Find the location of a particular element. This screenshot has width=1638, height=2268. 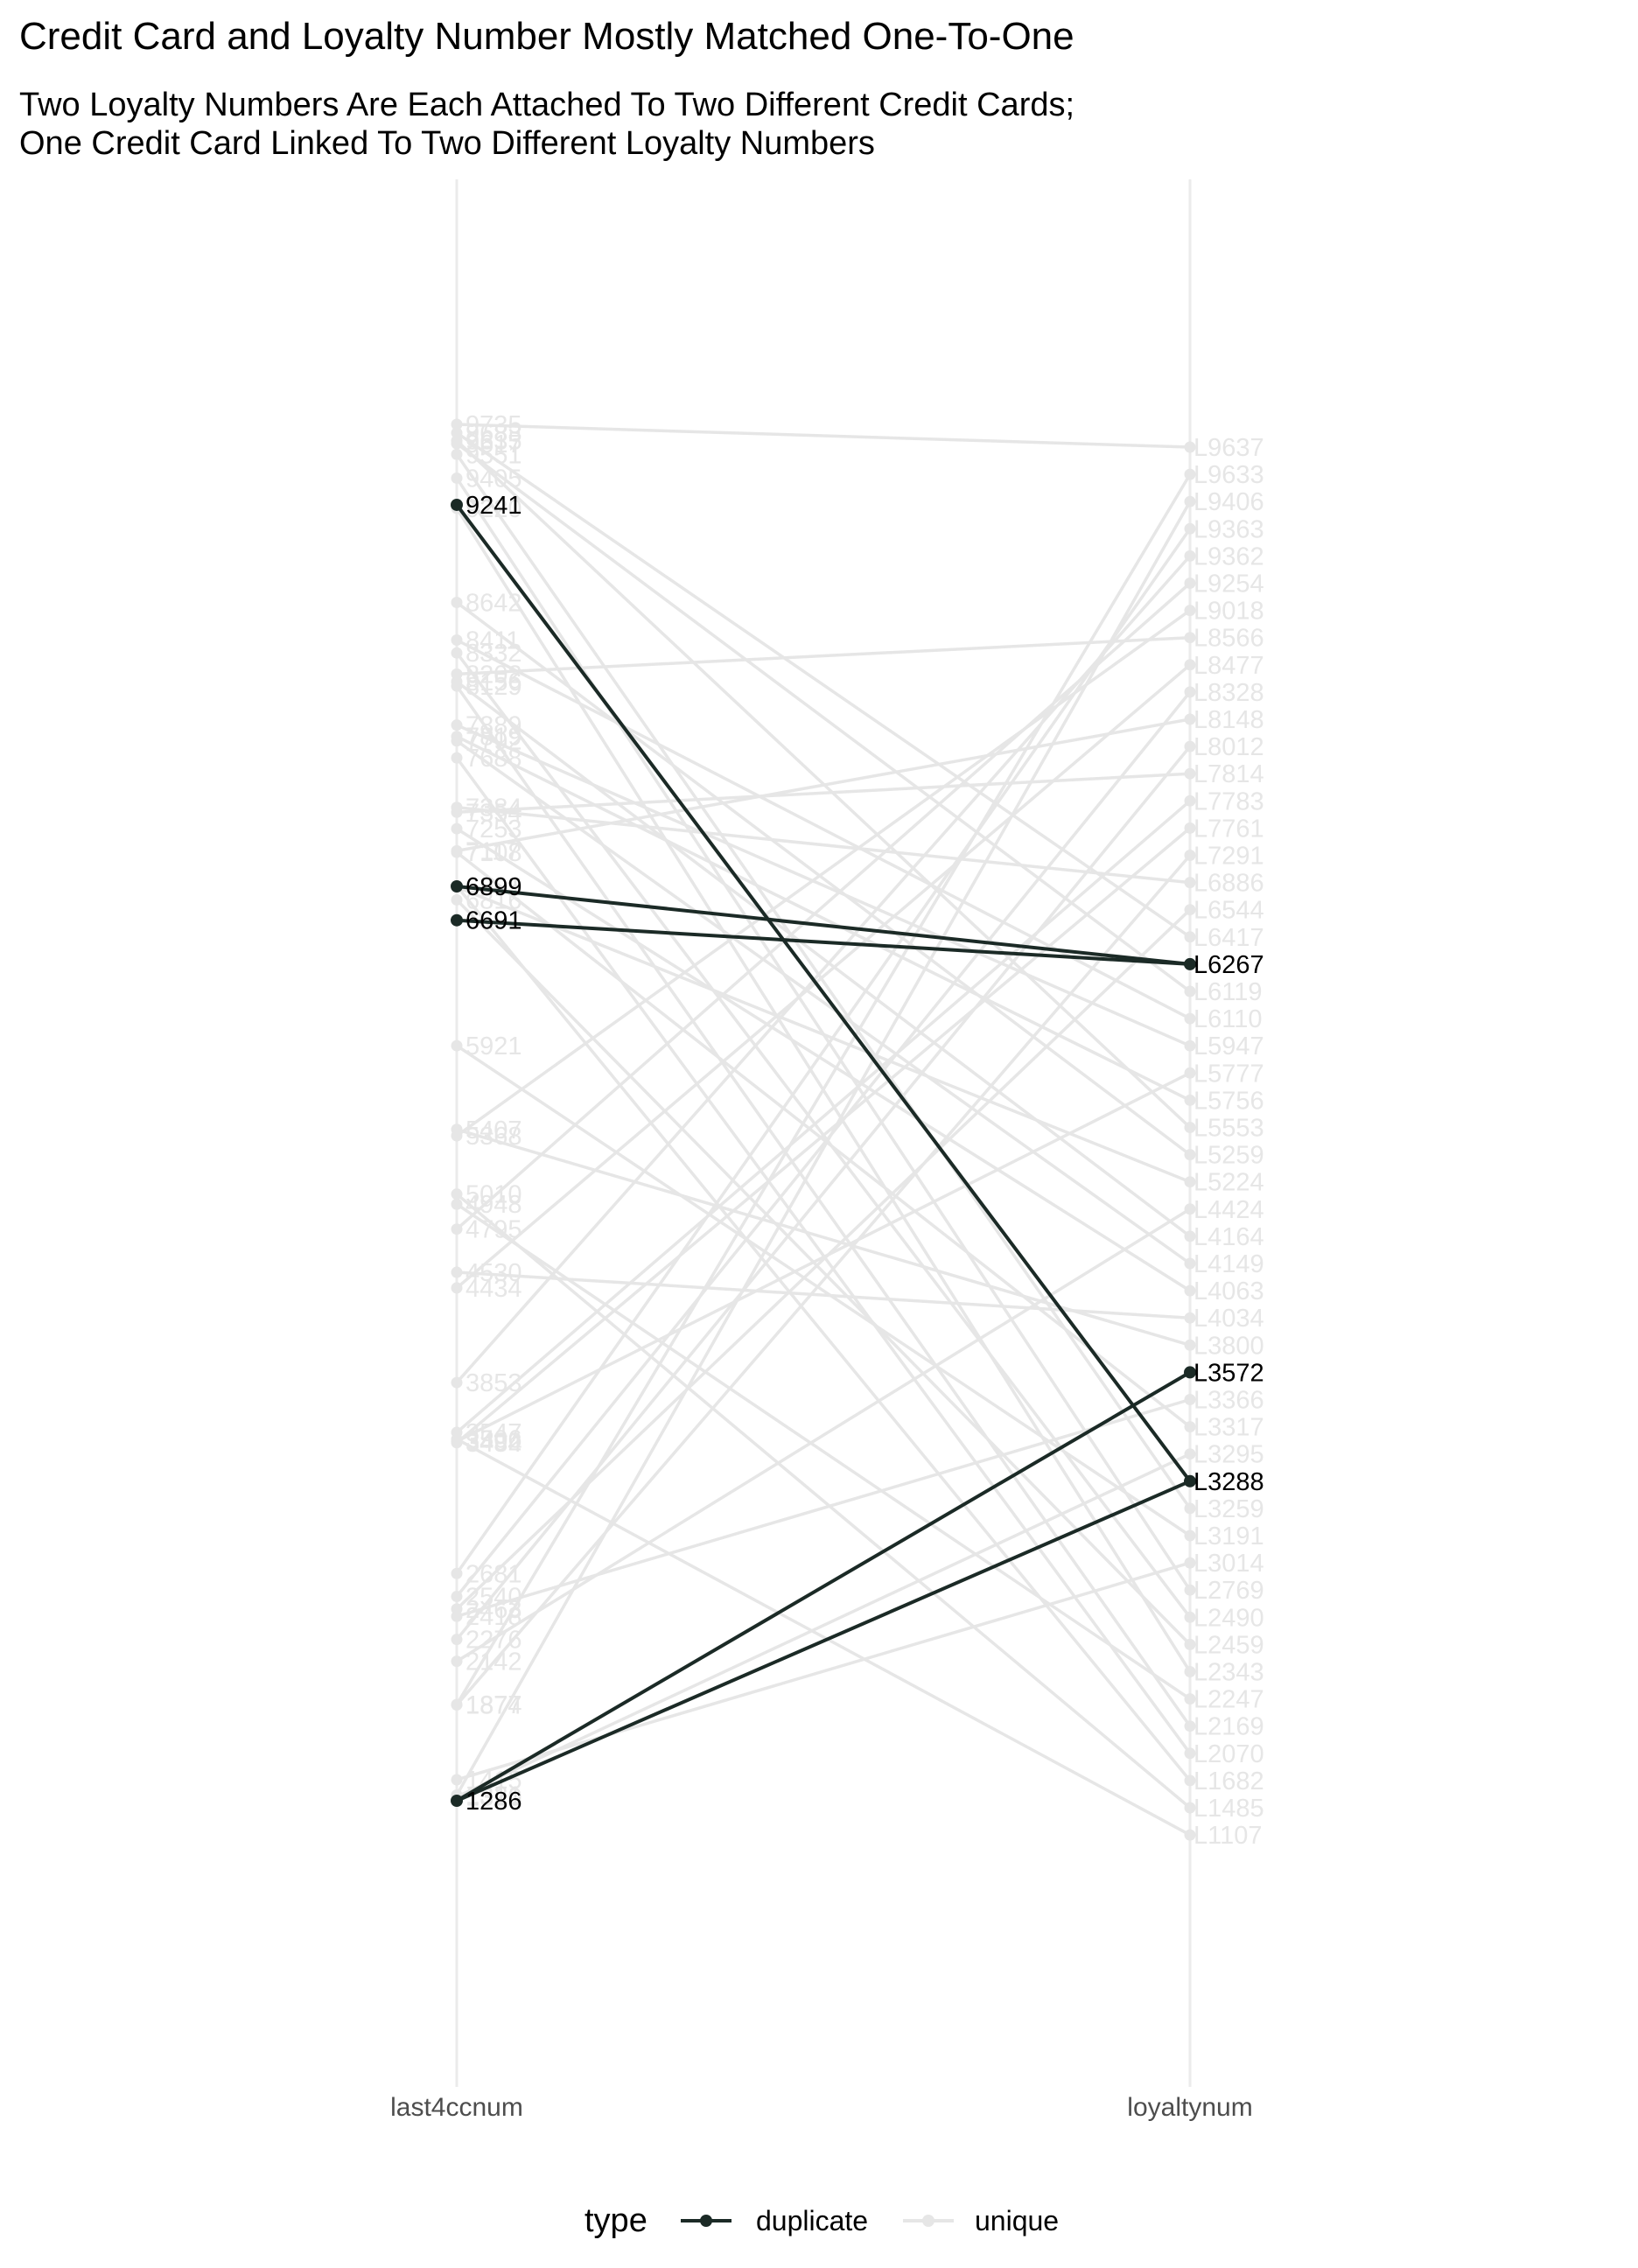

label-last4ccnum-7792: 7792 is located at coordinates (494, 742).